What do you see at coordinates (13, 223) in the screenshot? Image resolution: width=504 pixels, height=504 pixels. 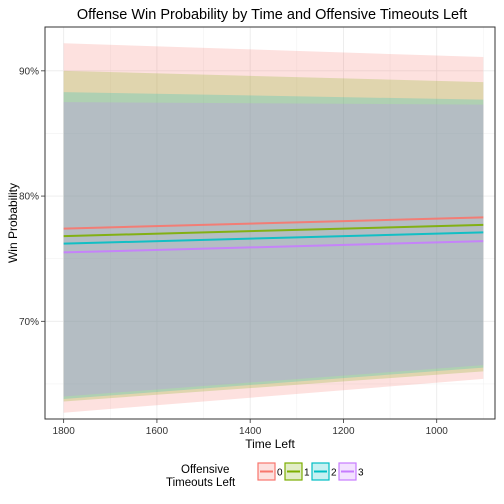 I see `y-axis-title: Win Probability` at bounding box center [13, 223].